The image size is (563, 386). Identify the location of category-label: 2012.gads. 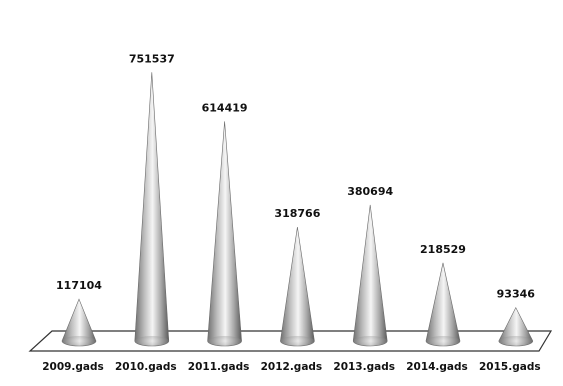
(292, 367).